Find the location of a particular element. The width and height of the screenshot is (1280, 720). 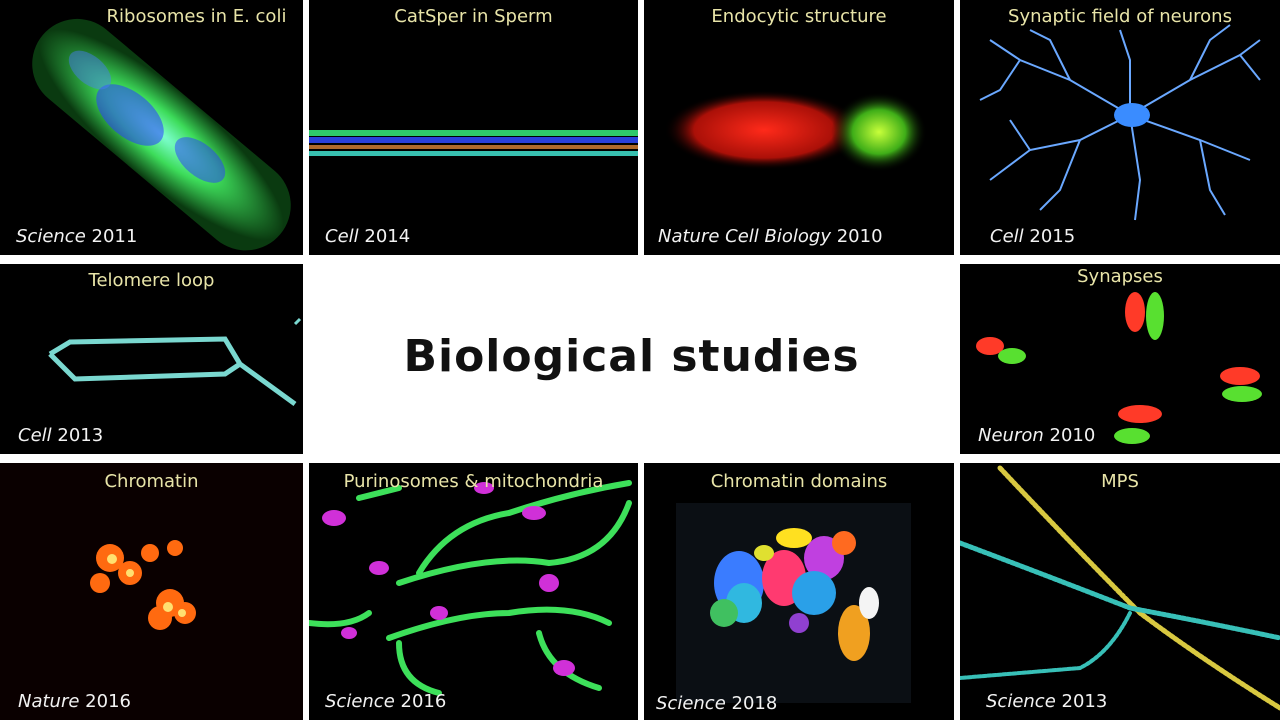

tile-citation: Nature 2016 is located at coordinates (74, 701).